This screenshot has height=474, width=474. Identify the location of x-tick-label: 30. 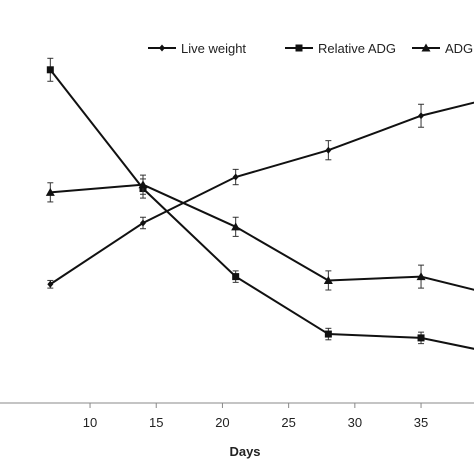
(355, 422).